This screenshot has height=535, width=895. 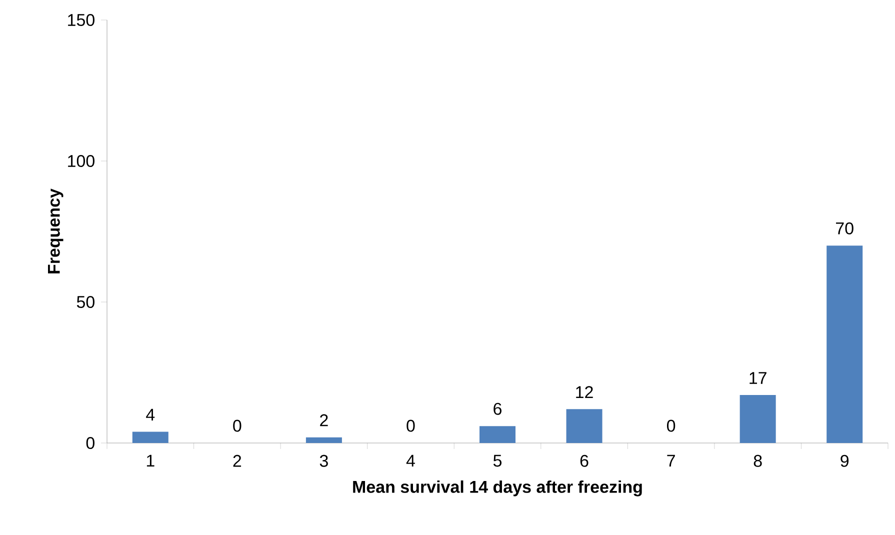 I want to click on x-tick-label: 6, so click(x=584, y=460).